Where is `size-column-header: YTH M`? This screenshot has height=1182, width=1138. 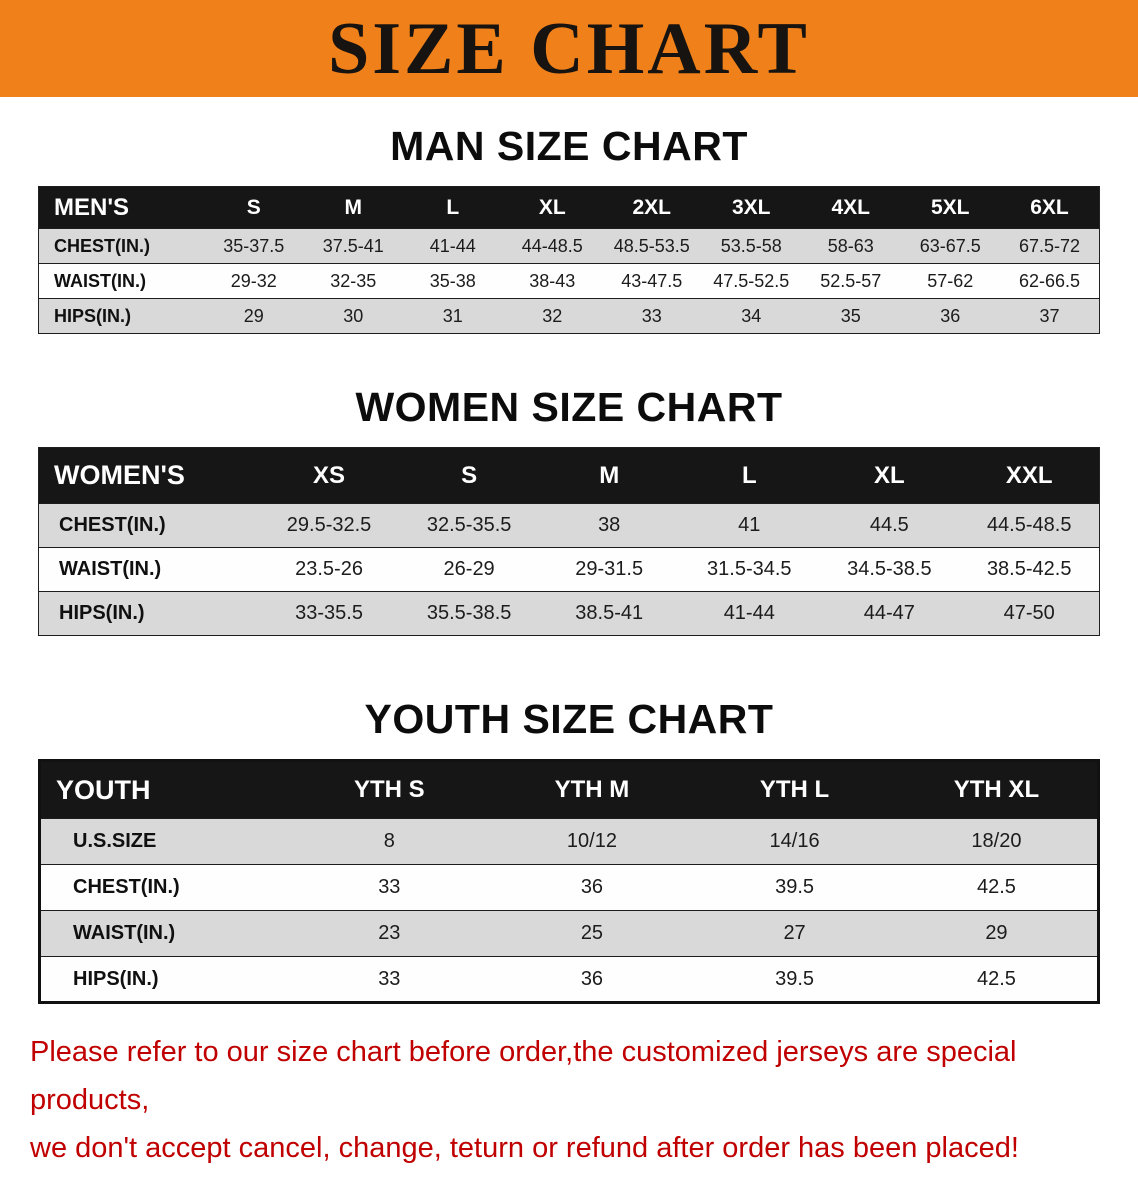 size-column-header: YTH M is located at coordinates (592, 789).